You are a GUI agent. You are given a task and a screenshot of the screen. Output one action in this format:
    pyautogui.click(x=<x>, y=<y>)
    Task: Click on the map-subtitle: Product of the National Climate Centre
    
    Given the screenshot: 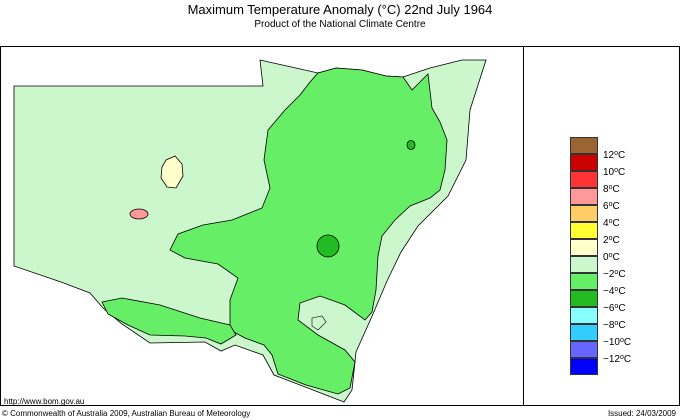 What is the action you would take?
    pyautogui.click(x=340, y=24)
    